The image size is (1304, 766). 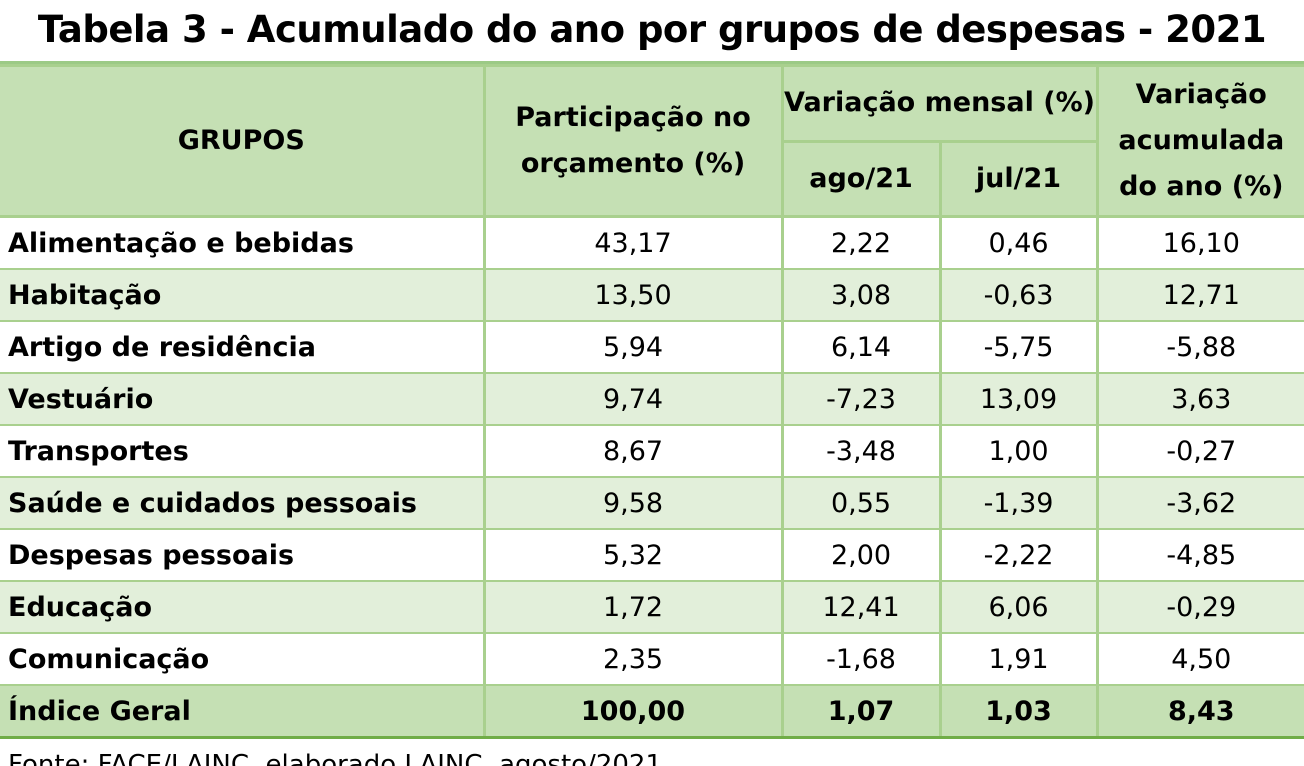 I want to click on cell-participacao: 2,35, so click(x=633, y=659).